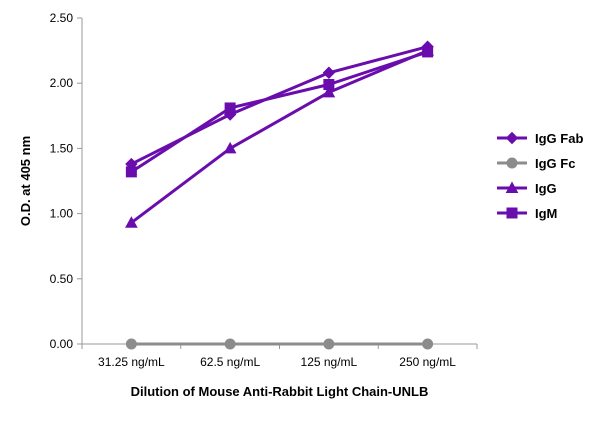 The width and height of the screenshot is (600, 421). Describe the element at coordinates (62, 83) in the screenshot. I see `y-tick-label: 2.00` at that location.